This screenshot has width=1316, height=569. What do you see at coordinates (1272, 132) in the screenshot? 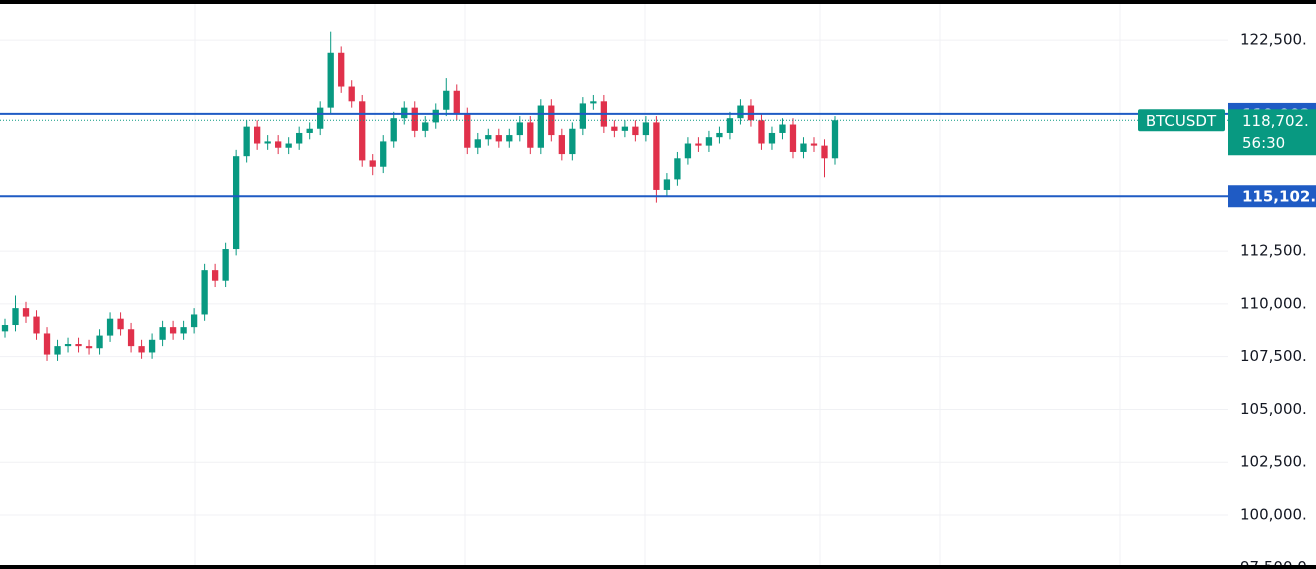
I see `last-price-box` at bounding box center [1272, 132].